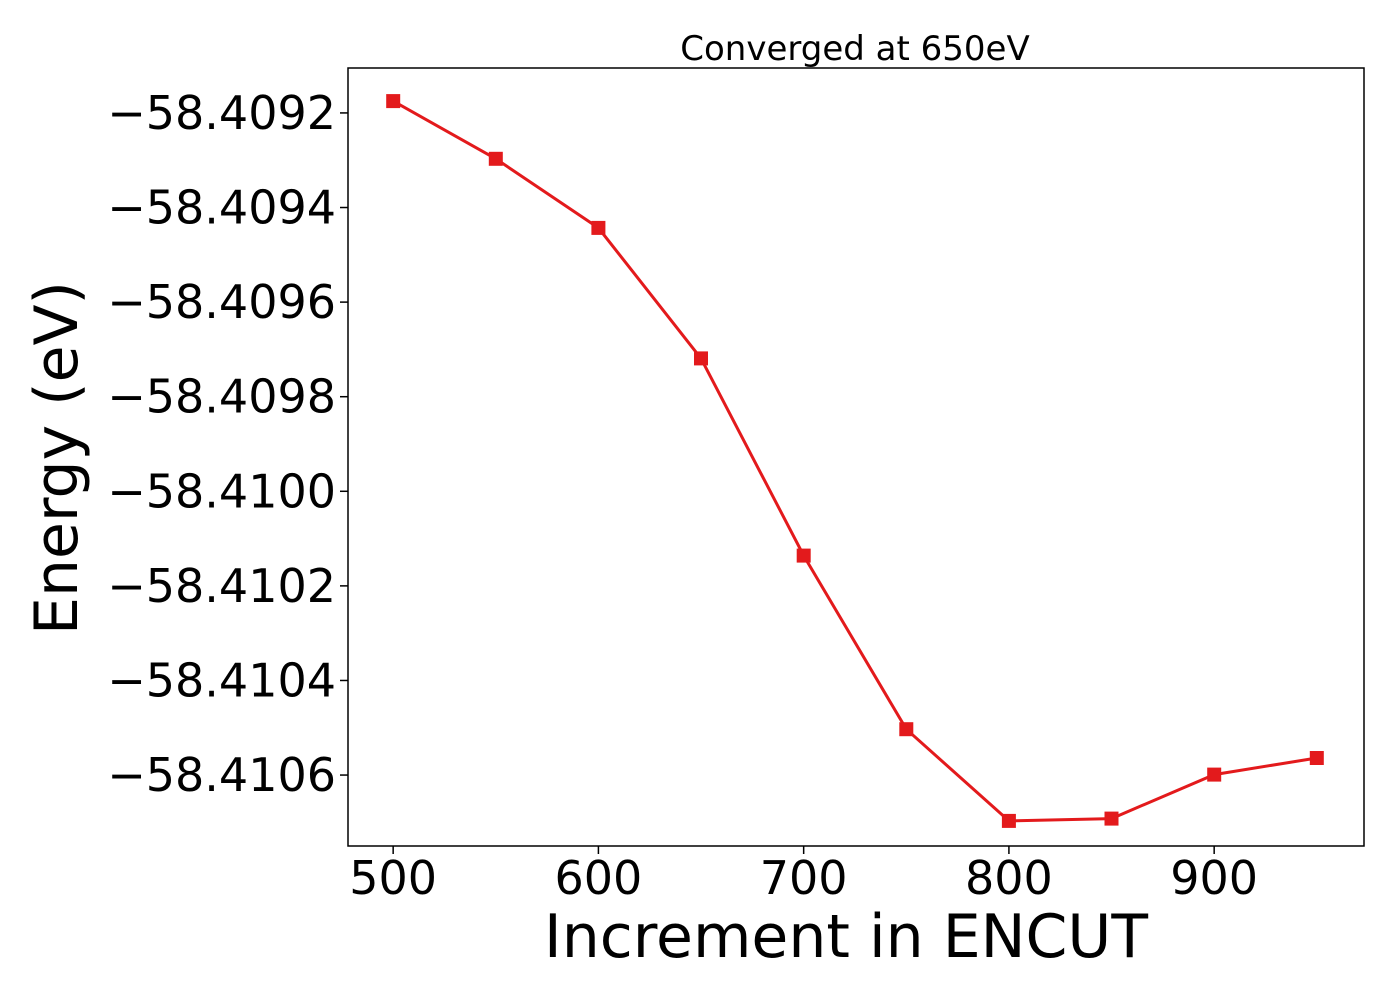 The image size is (1400, 1000). What do you see at coordinates (221, 775) in the screenshot?
I see `y-tick-label: −58.4106` at bounding box center [221, 775].